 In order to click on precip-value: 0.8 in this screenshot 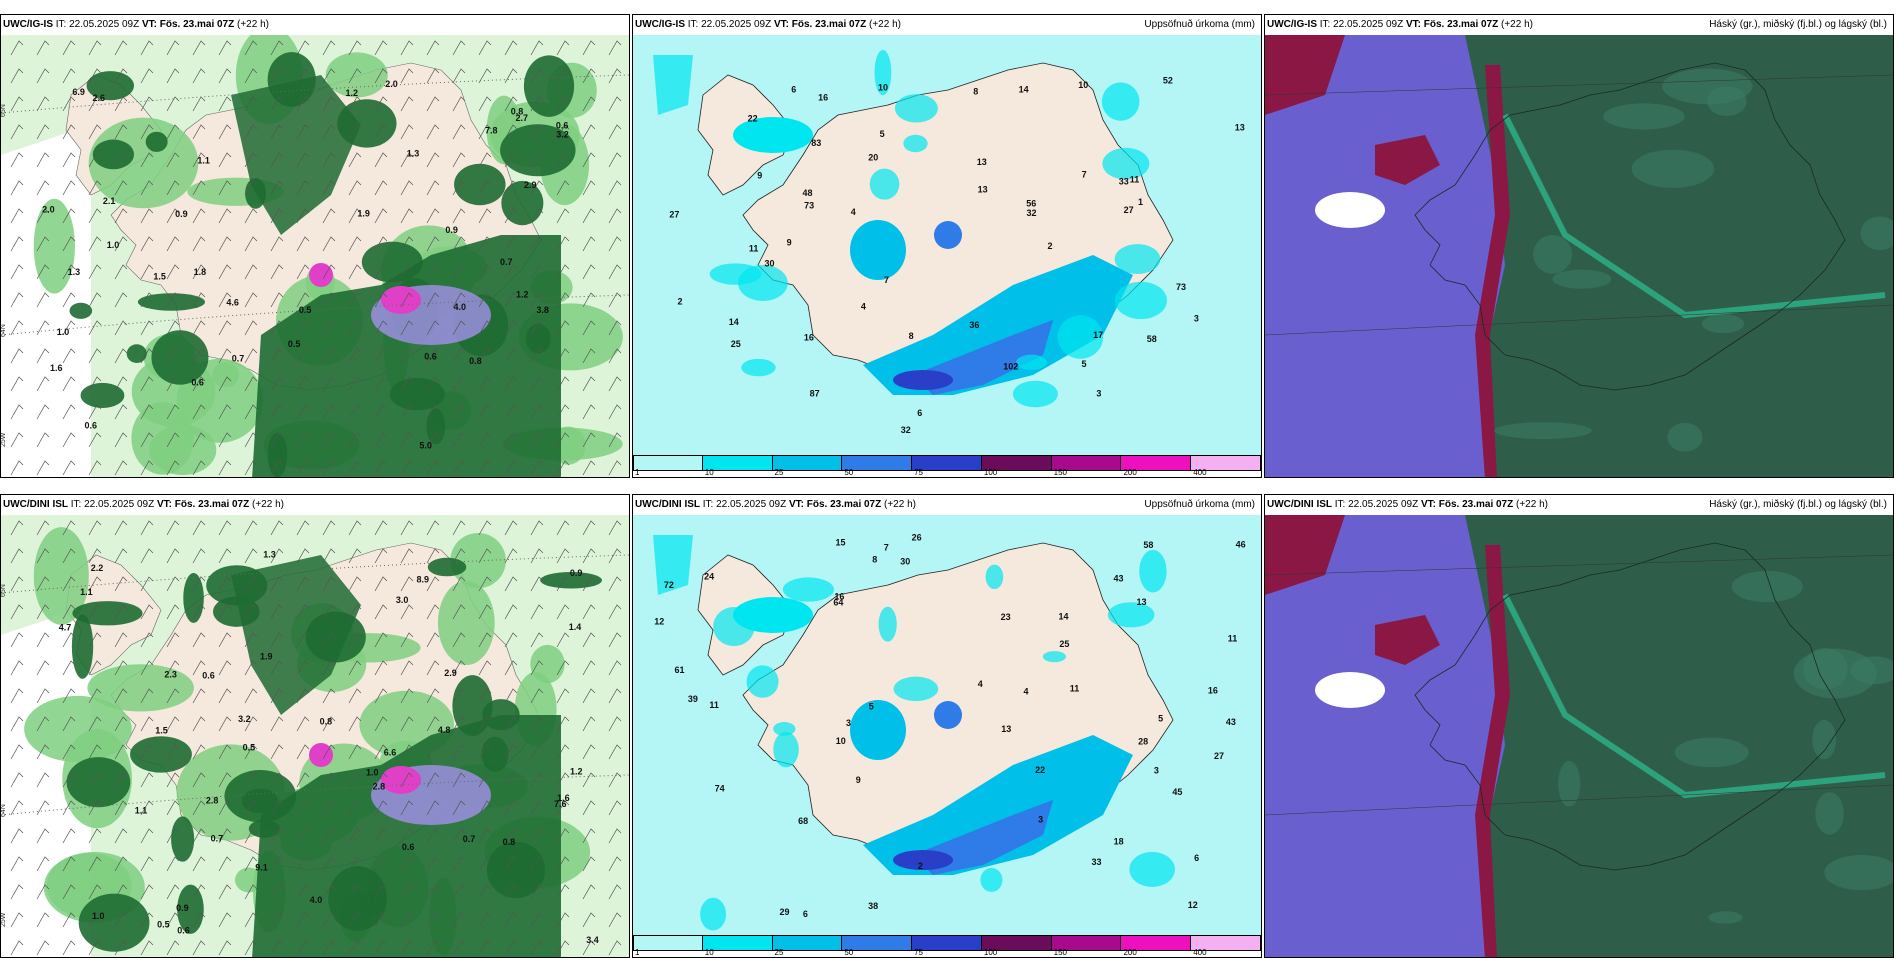, I will do `click(509, 842)`.